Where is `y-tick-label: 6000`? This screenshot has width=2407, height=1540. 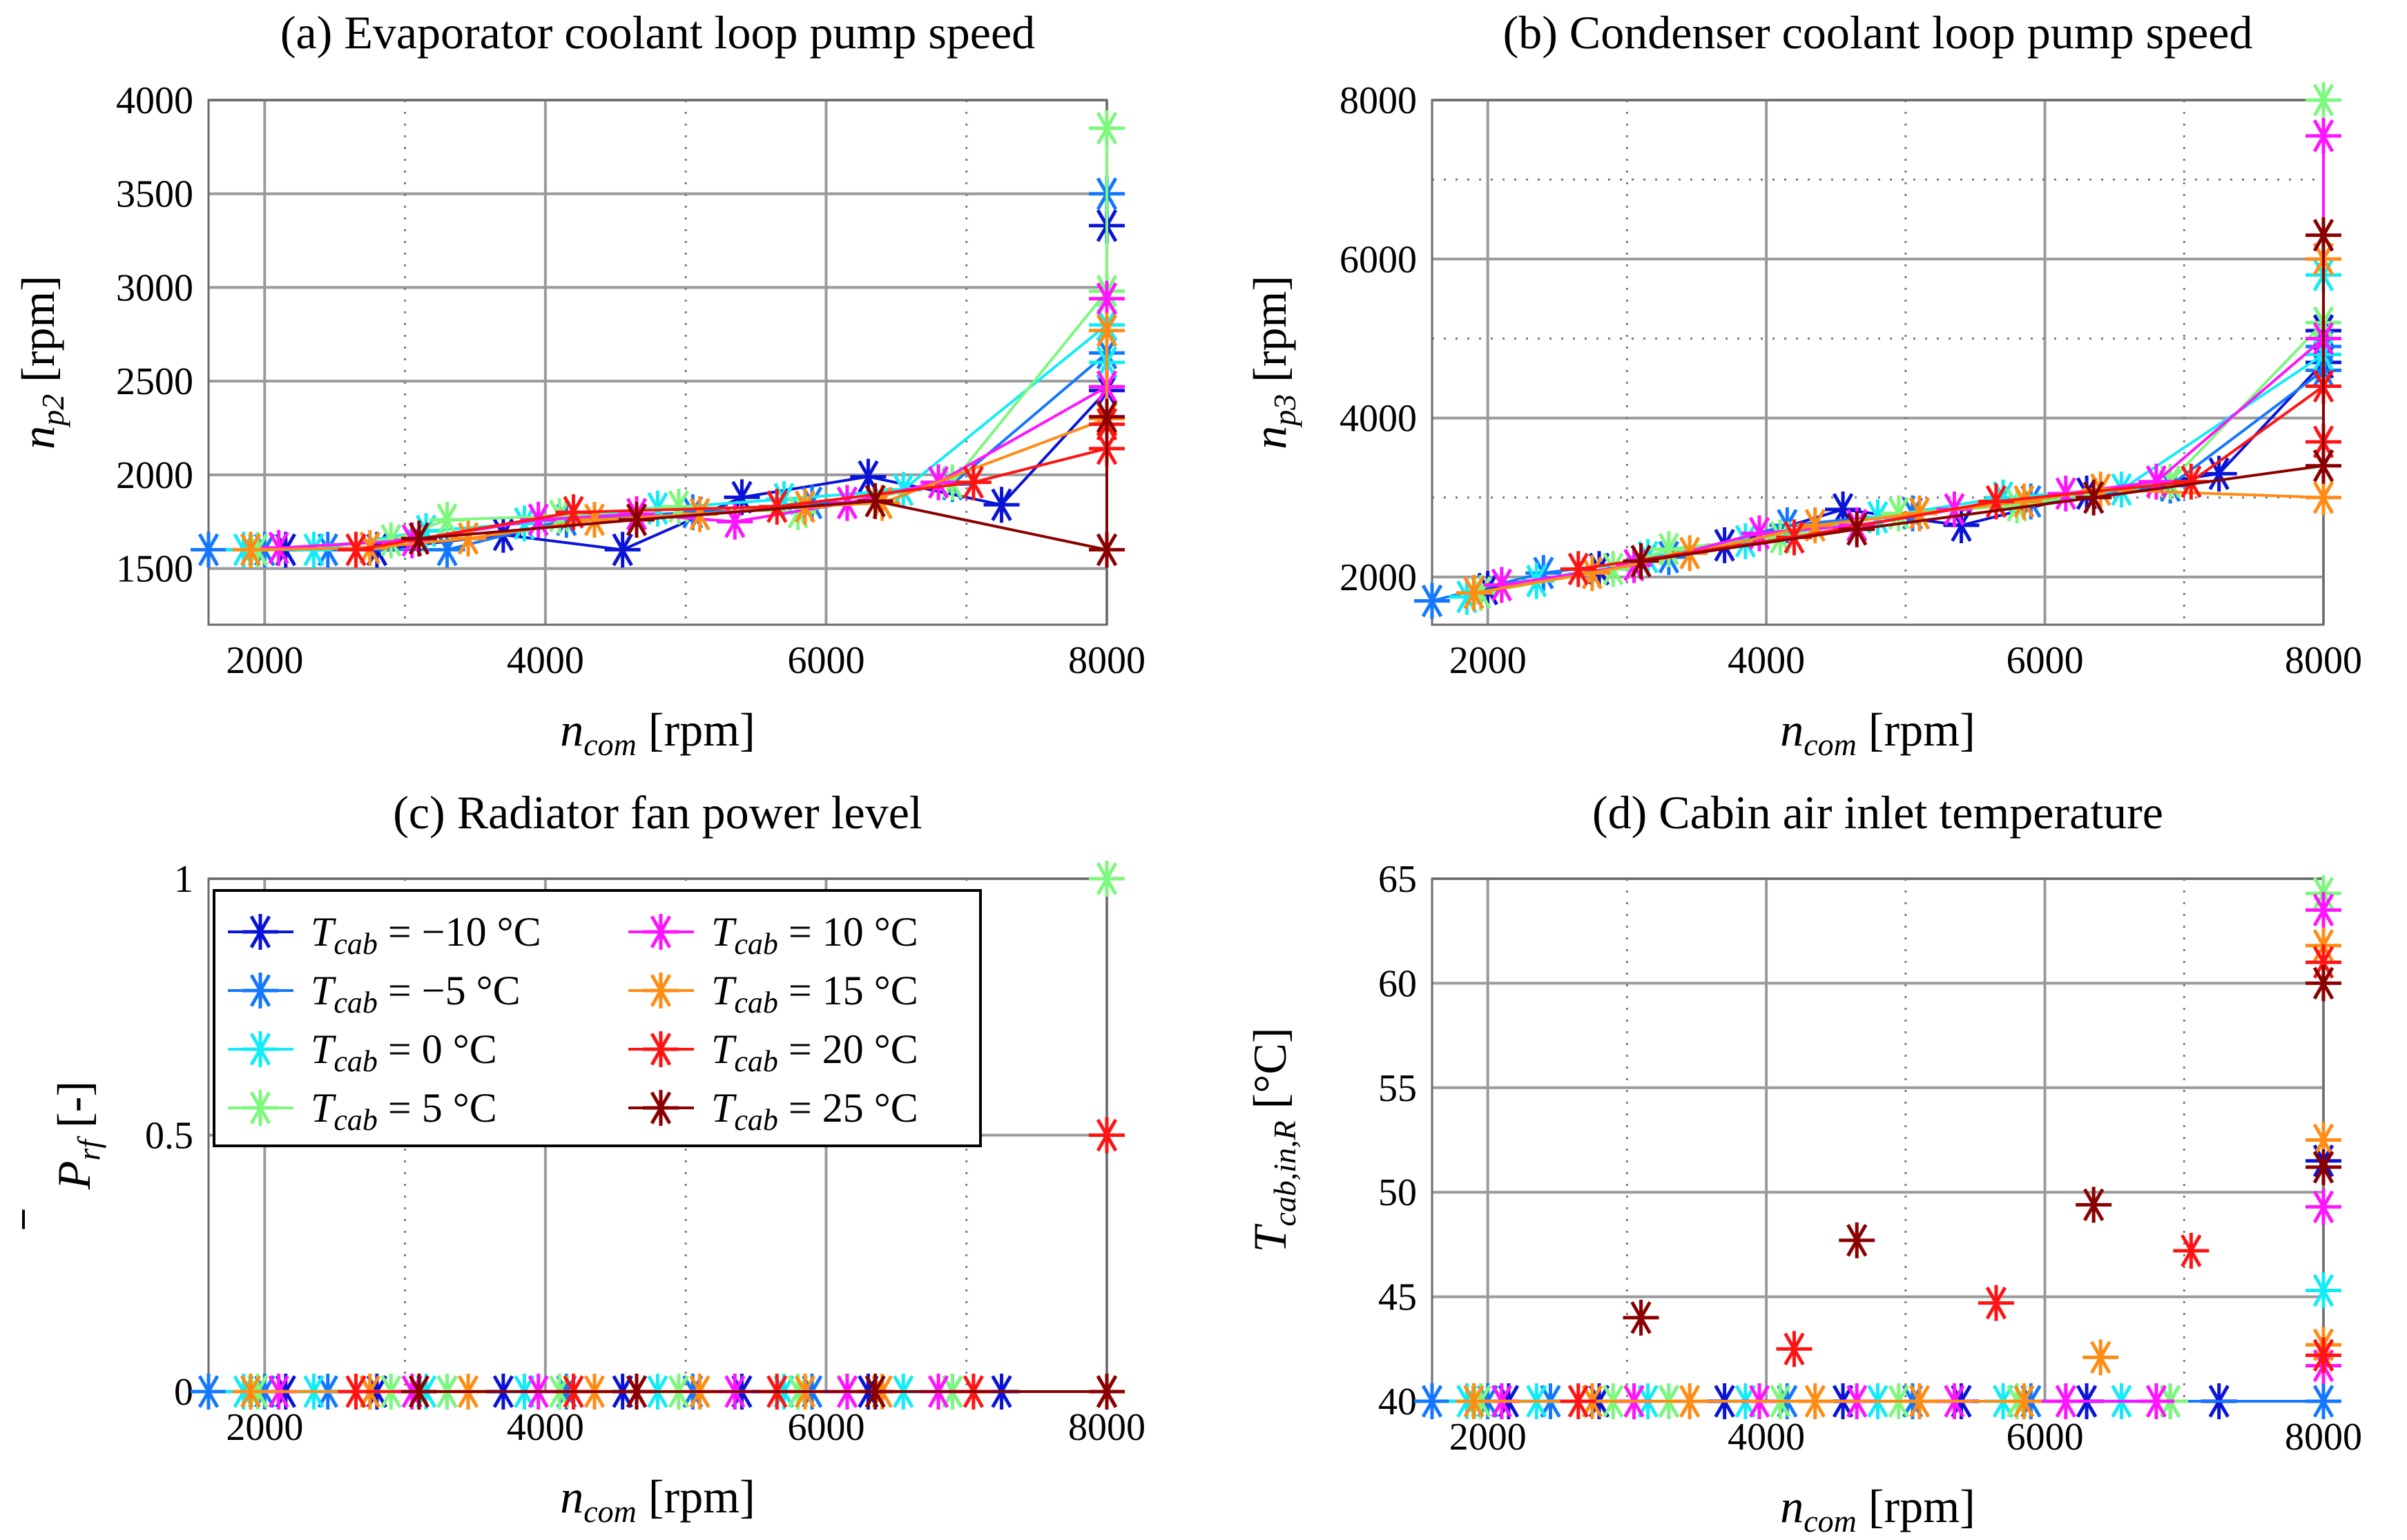 y-tick-label: 6000 is located at coordinates (1378, 259).